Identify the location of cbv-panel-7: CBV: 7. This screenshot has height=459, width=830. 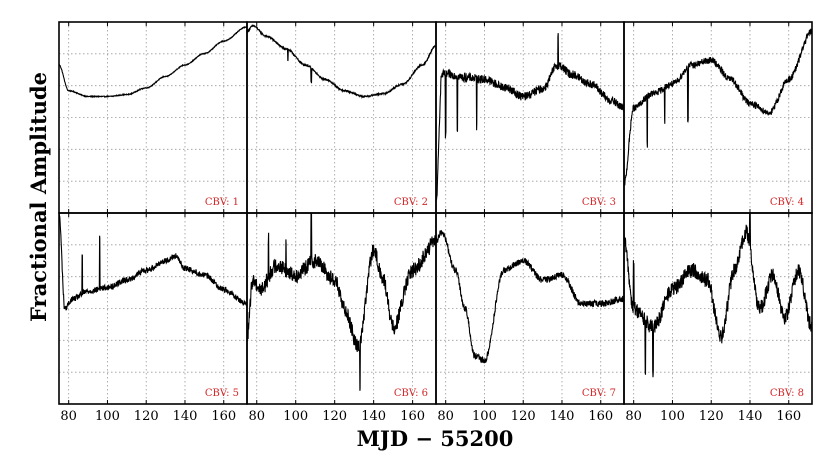
(530, 308).